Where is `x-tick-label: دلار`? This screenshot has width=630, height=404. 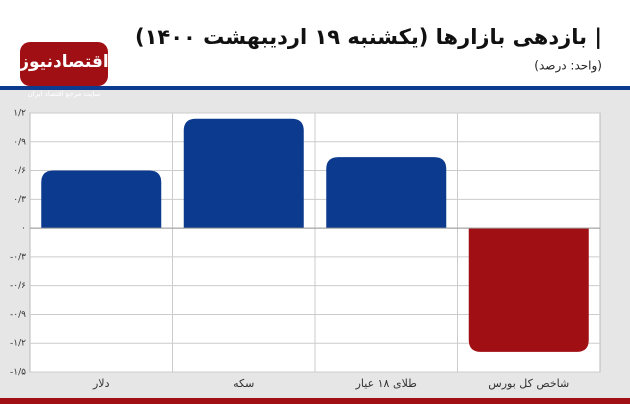
x-tick-label: دلار is located at coordinates (101, 383).